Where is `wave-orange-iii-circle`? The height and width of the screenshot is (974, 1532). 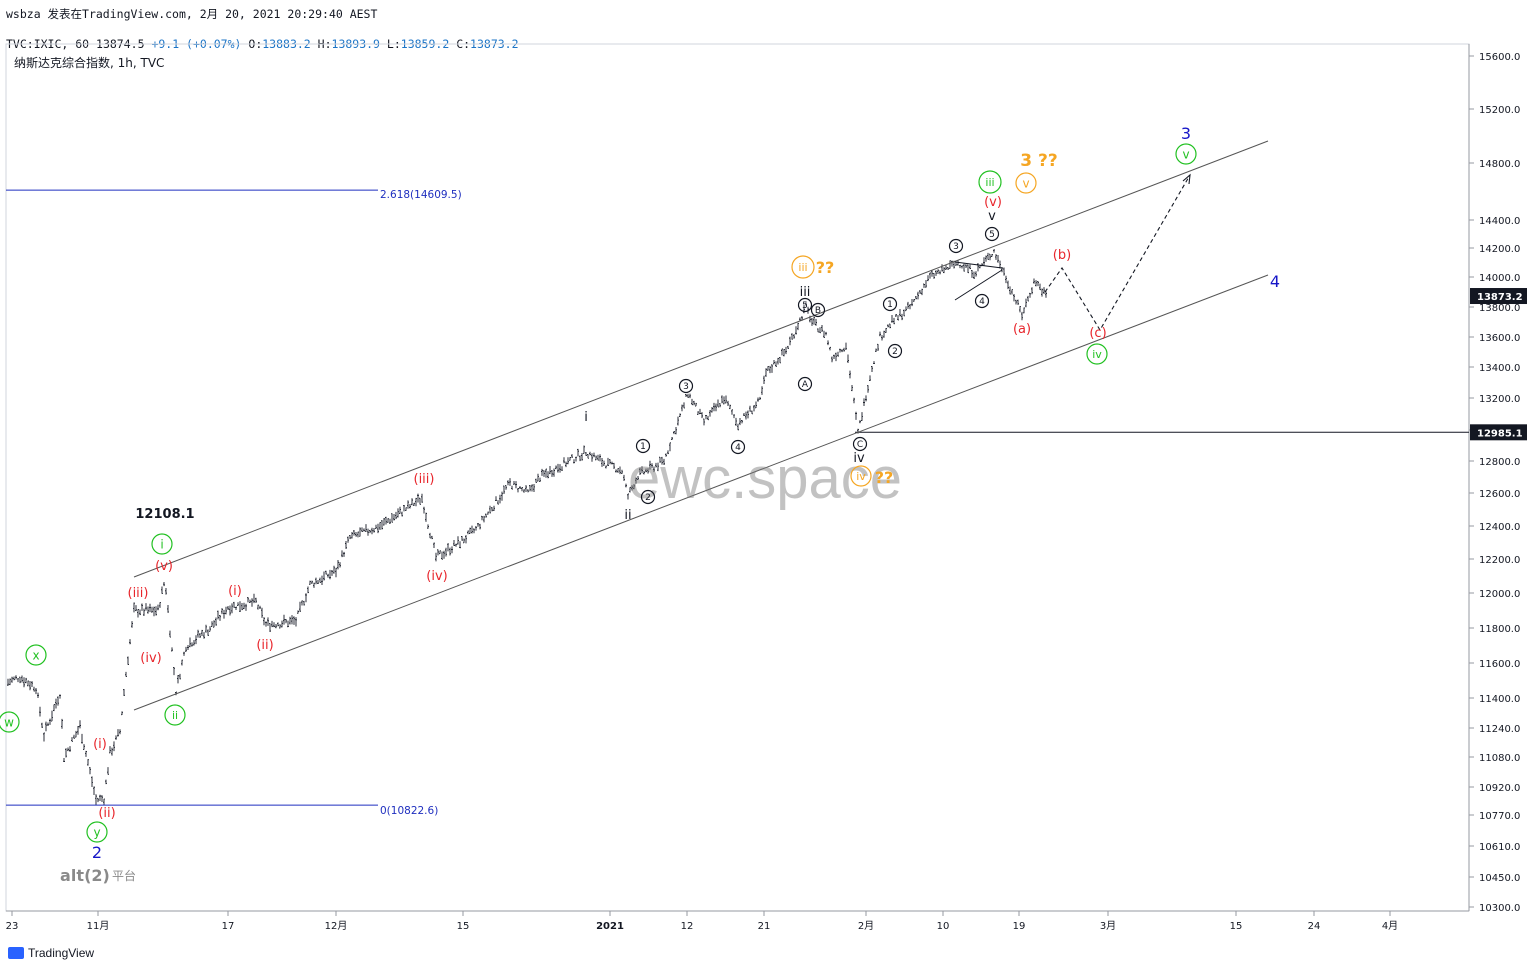 wave-orange-iii-circle is located at coordinates (803, 267).